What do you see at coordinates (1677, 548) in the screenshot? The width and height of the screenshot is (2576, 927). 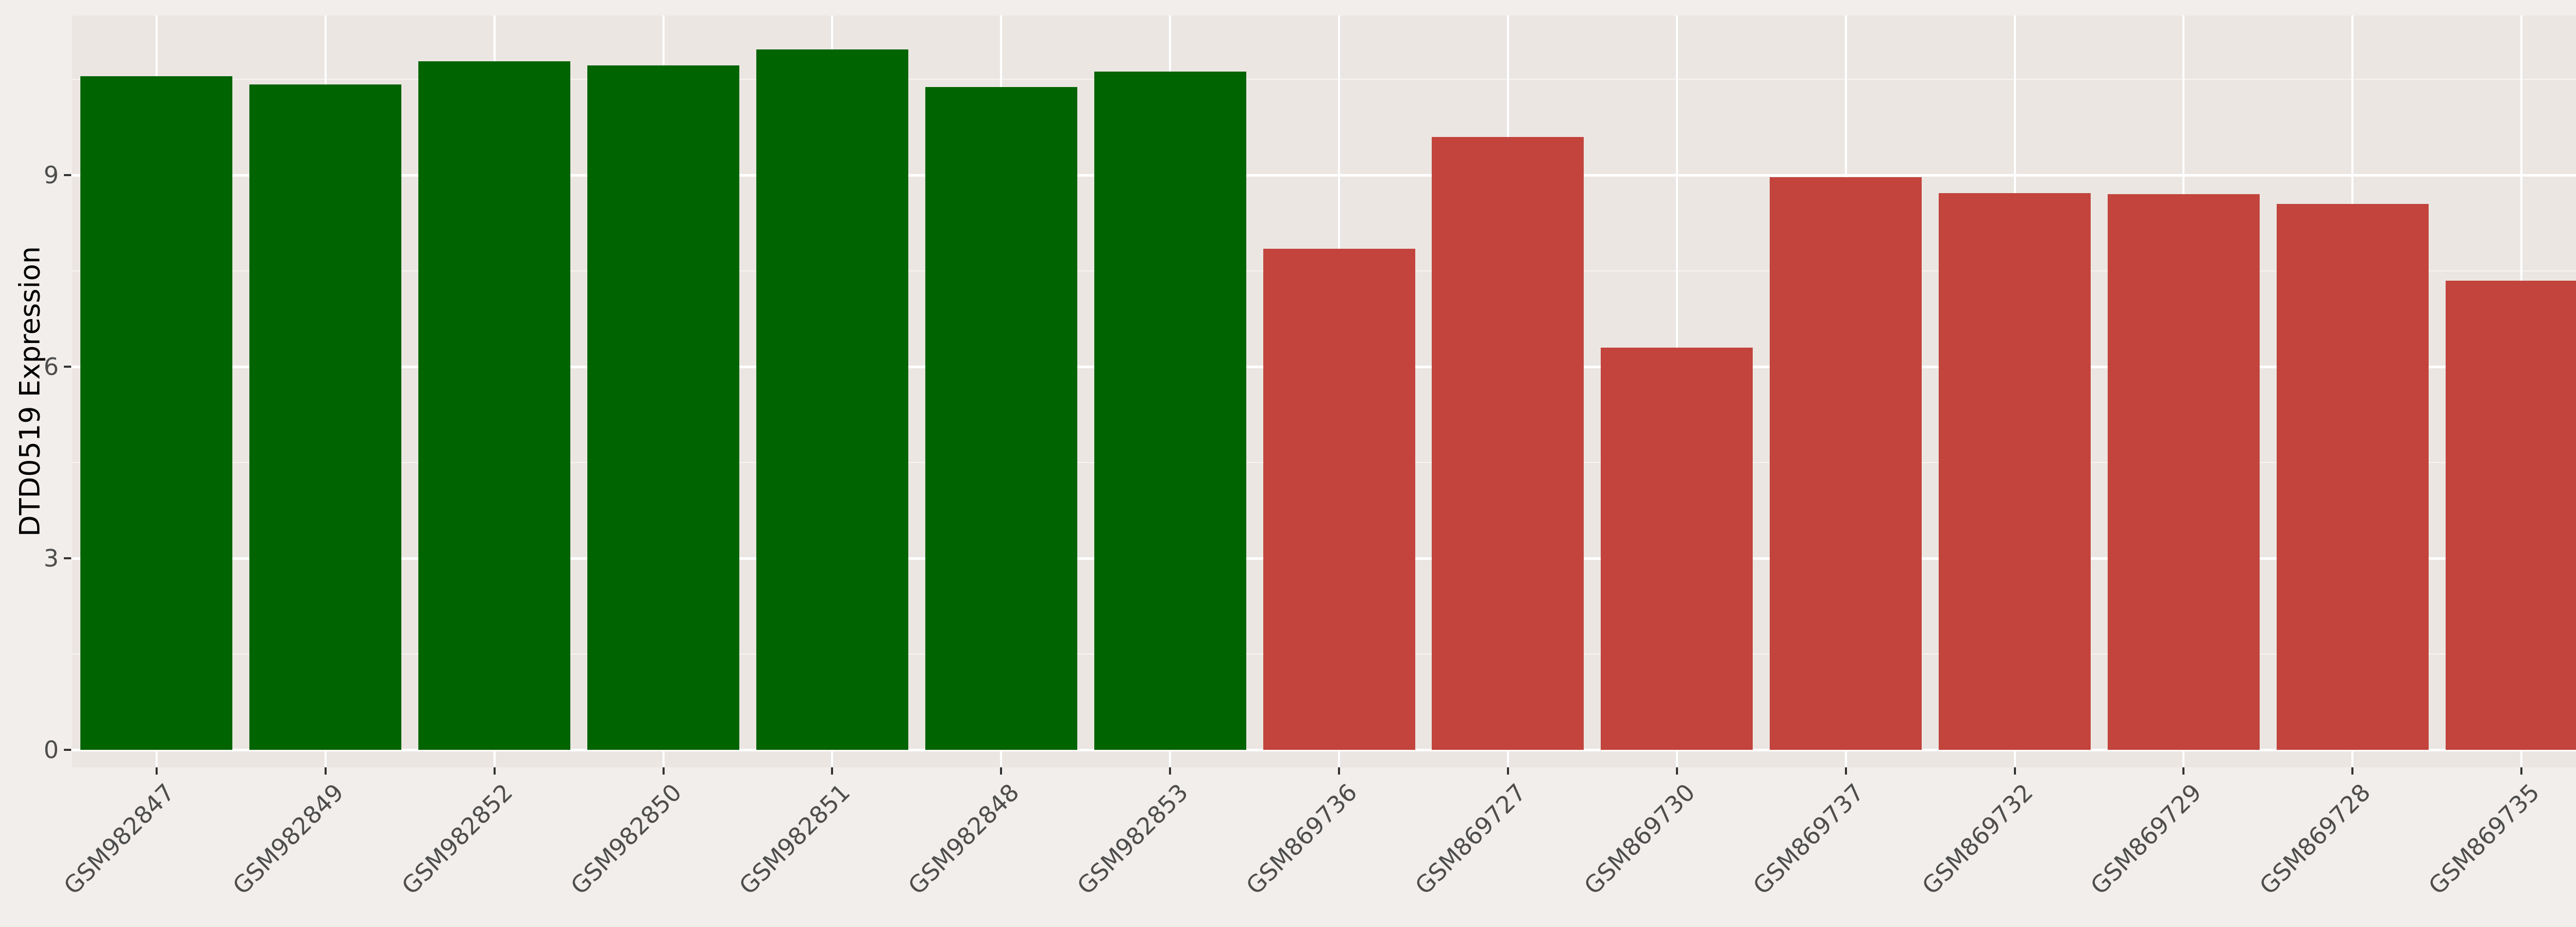 I see `bar-GSM869730` at bounding box center [1677, 548].